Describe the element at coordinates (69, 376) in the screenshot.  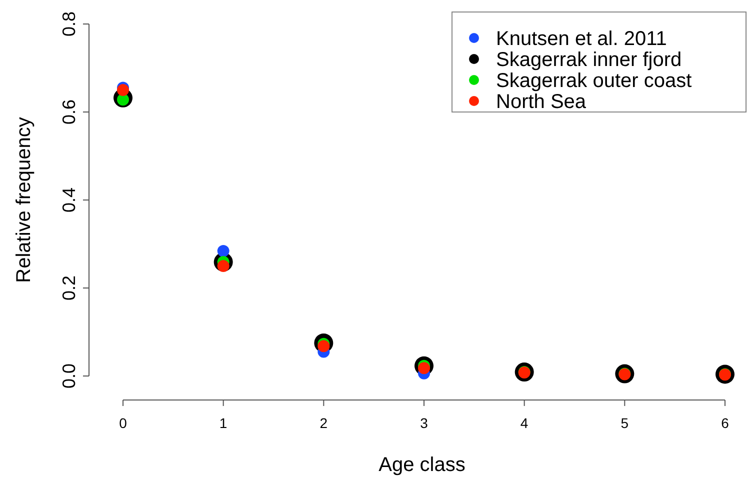
I see `y-tick-label: 0.0` at that location.